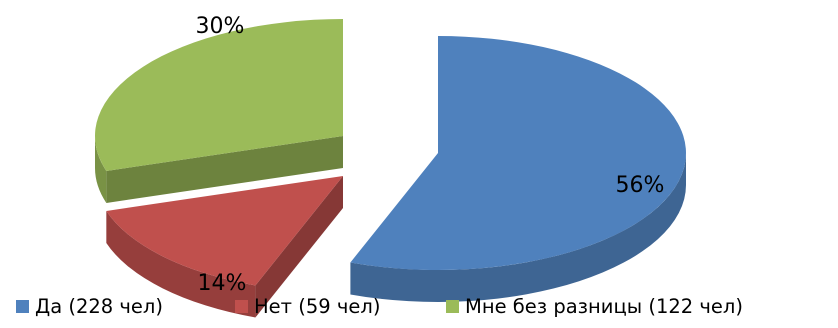 The height and width of the screenshot is (328, 838). What do you see at coordinates (99, 306) in the screenshot?
I see `legend-da-label: Да (228 чел)` at bounding box center [99, 306].